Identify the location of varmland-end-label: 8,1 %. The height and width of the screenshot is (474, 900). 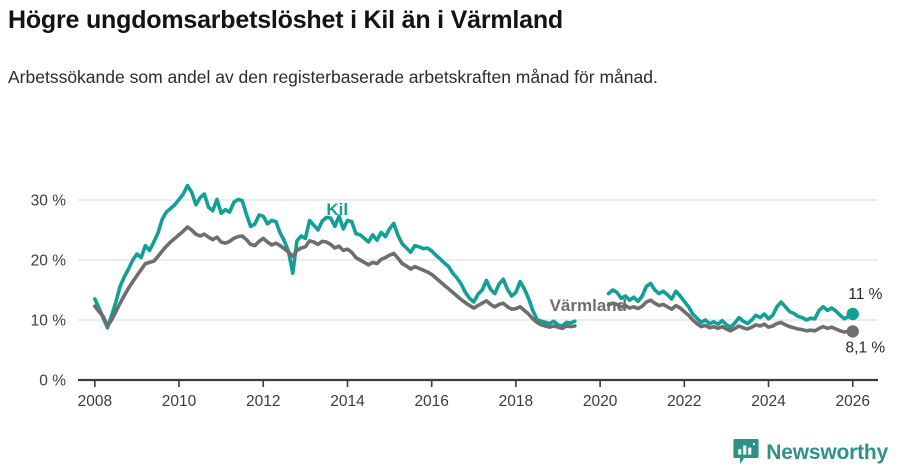
(866, 347).